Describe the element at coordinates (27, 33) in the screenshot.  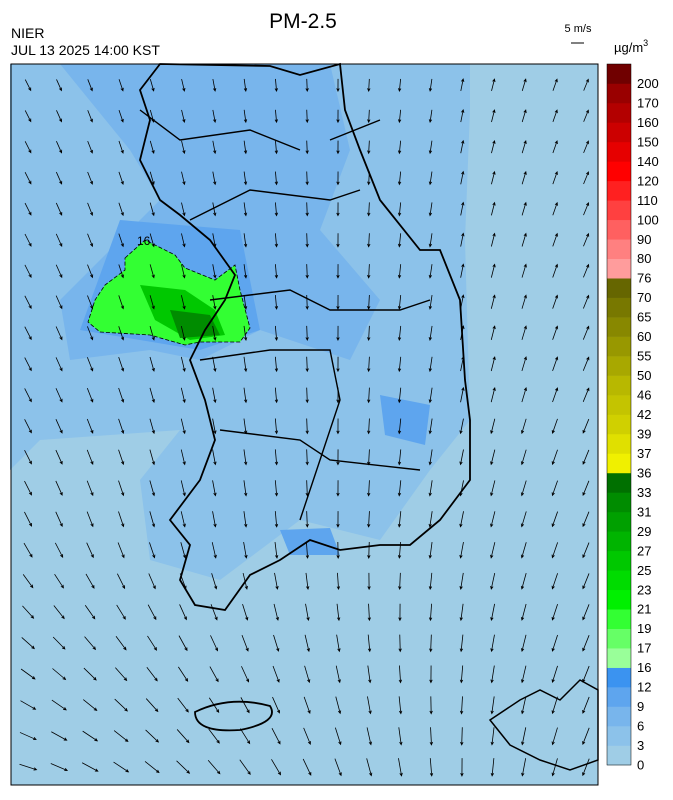
I see `source: NIER` at that location.